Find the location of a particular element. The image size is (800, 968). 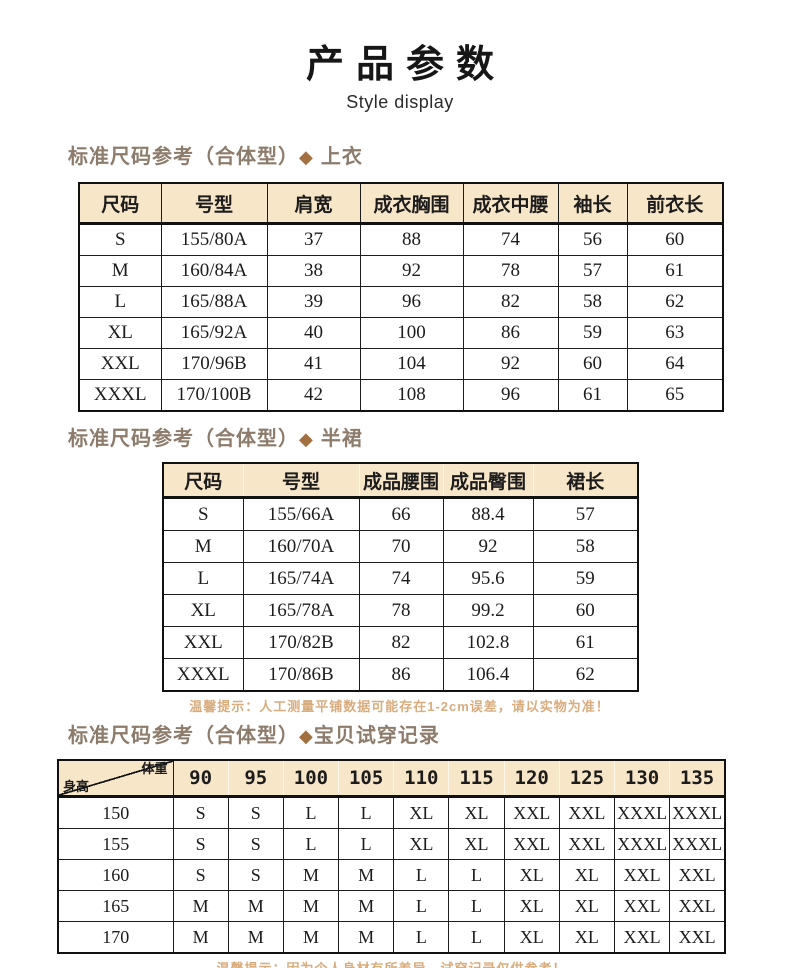

section-heading-skirt: 标准尺码参考（合体型）◆ 半裙 is located at coordinates (434, 439).